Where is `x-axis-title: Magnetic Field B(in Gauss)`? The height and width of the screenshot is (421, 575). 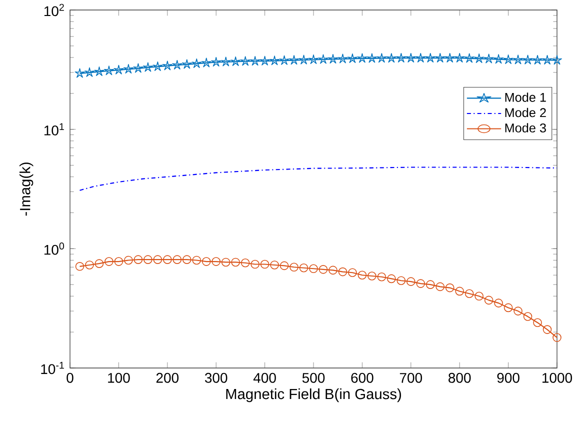
x-axis-title: Magnetic Field B(in Gauss) is located at coordinates (313, 395).